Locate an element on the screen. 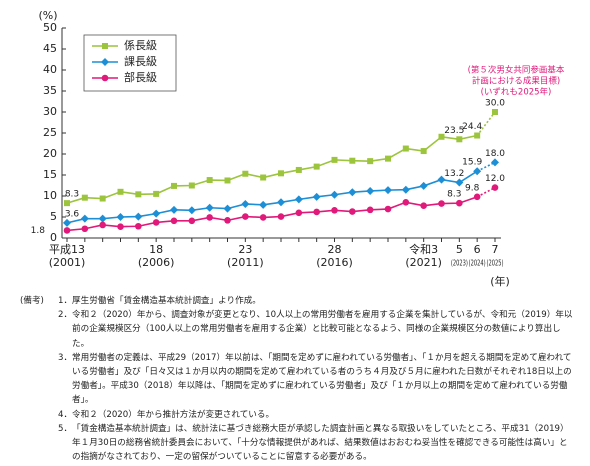  x-tick-sublabel: (2006) is located at coordinates (156, 262).